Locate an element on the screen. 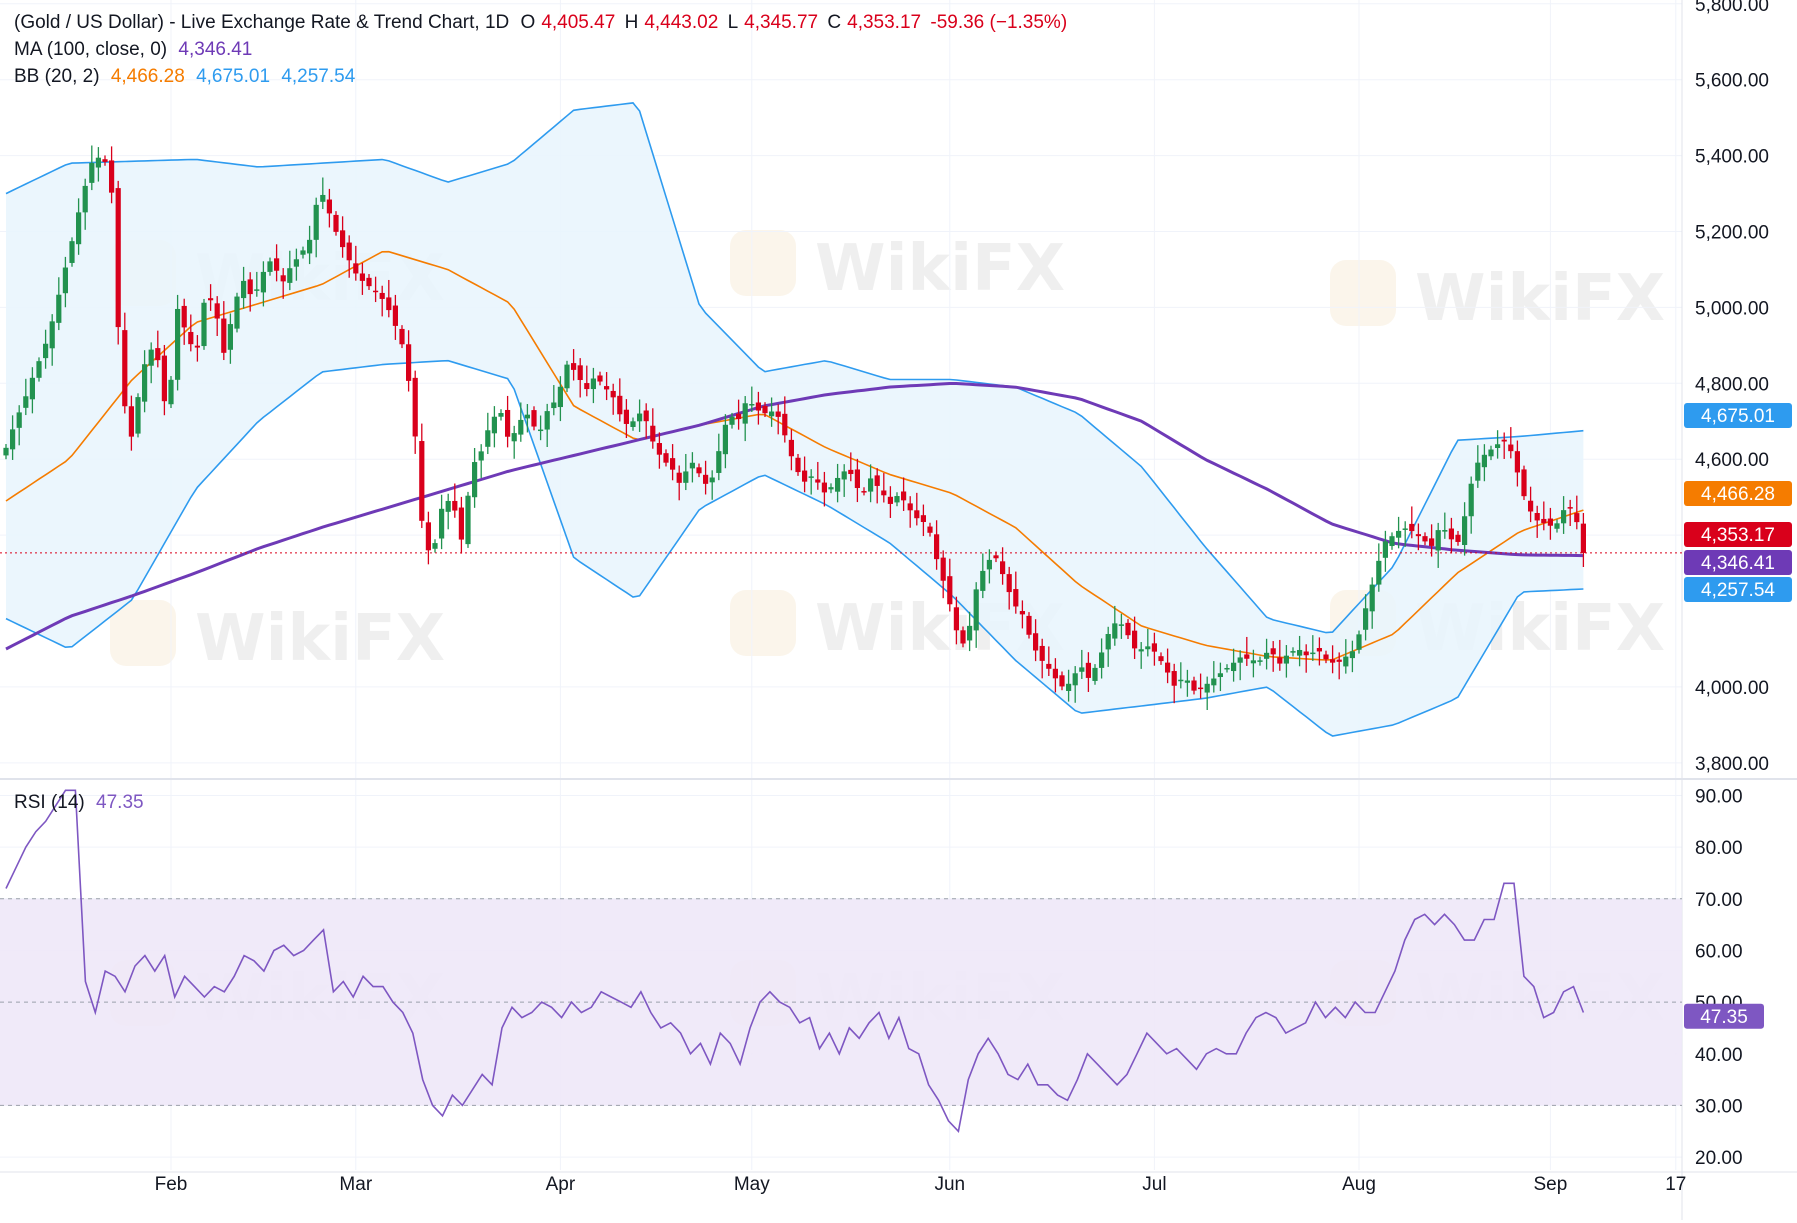 This screenshot has height=1223, width=1797. rsi-axis-tick: 20.00 is located at coordinates (1719, 1158).